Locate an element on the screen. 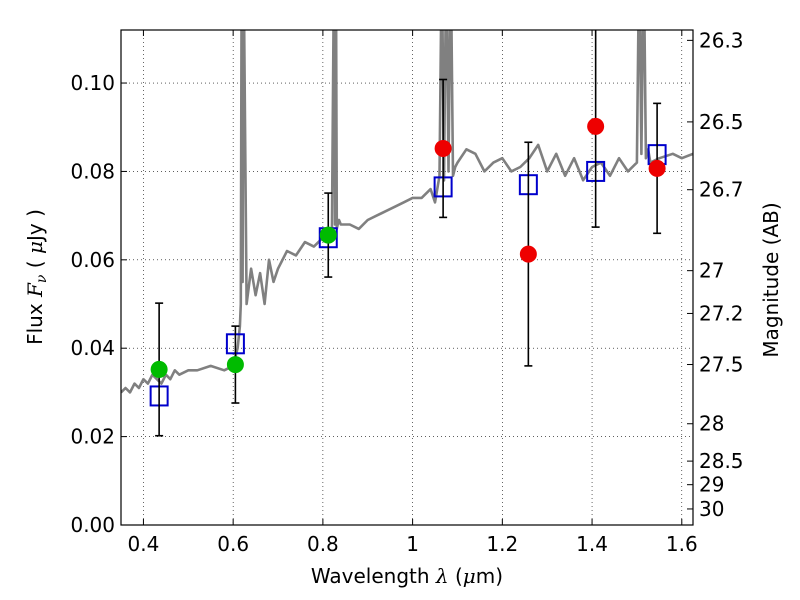  right-tick-label: 26.3 is located at coordinates (721, 40).